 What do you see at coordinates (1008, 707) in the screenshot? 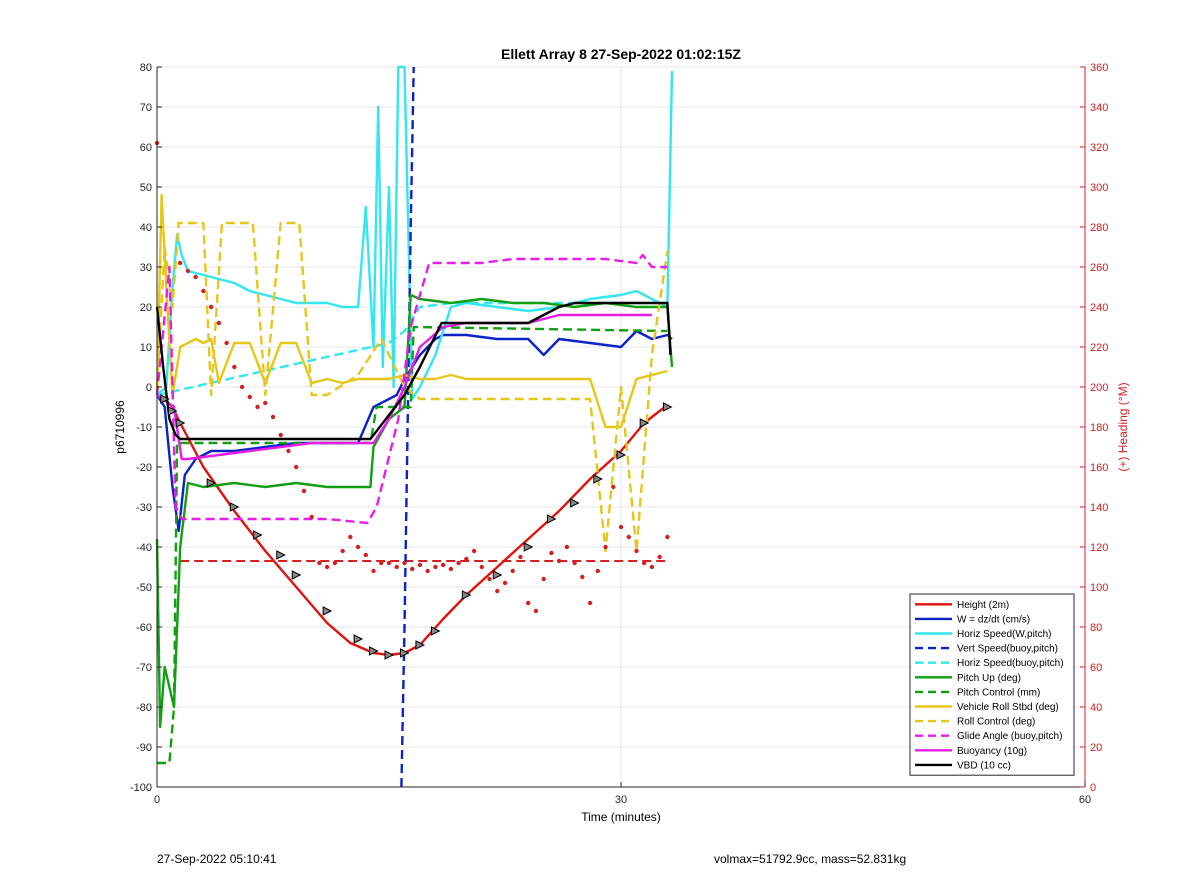
I see `legend-entry: Vehicle Roll Stbd (deg)` at bounding box center [1008, 707].